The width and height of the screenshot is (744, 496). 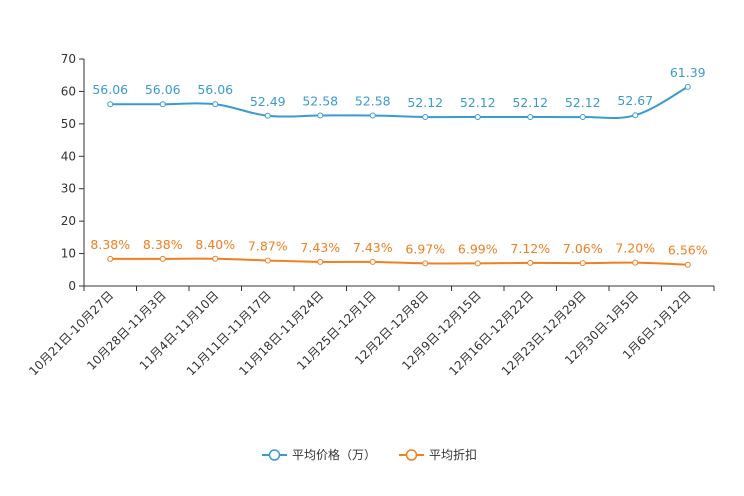 What do you see at coordinates (68, 124) in the screenshot?
I see `y-tick-label: 50` at bounding box center [68, 124].